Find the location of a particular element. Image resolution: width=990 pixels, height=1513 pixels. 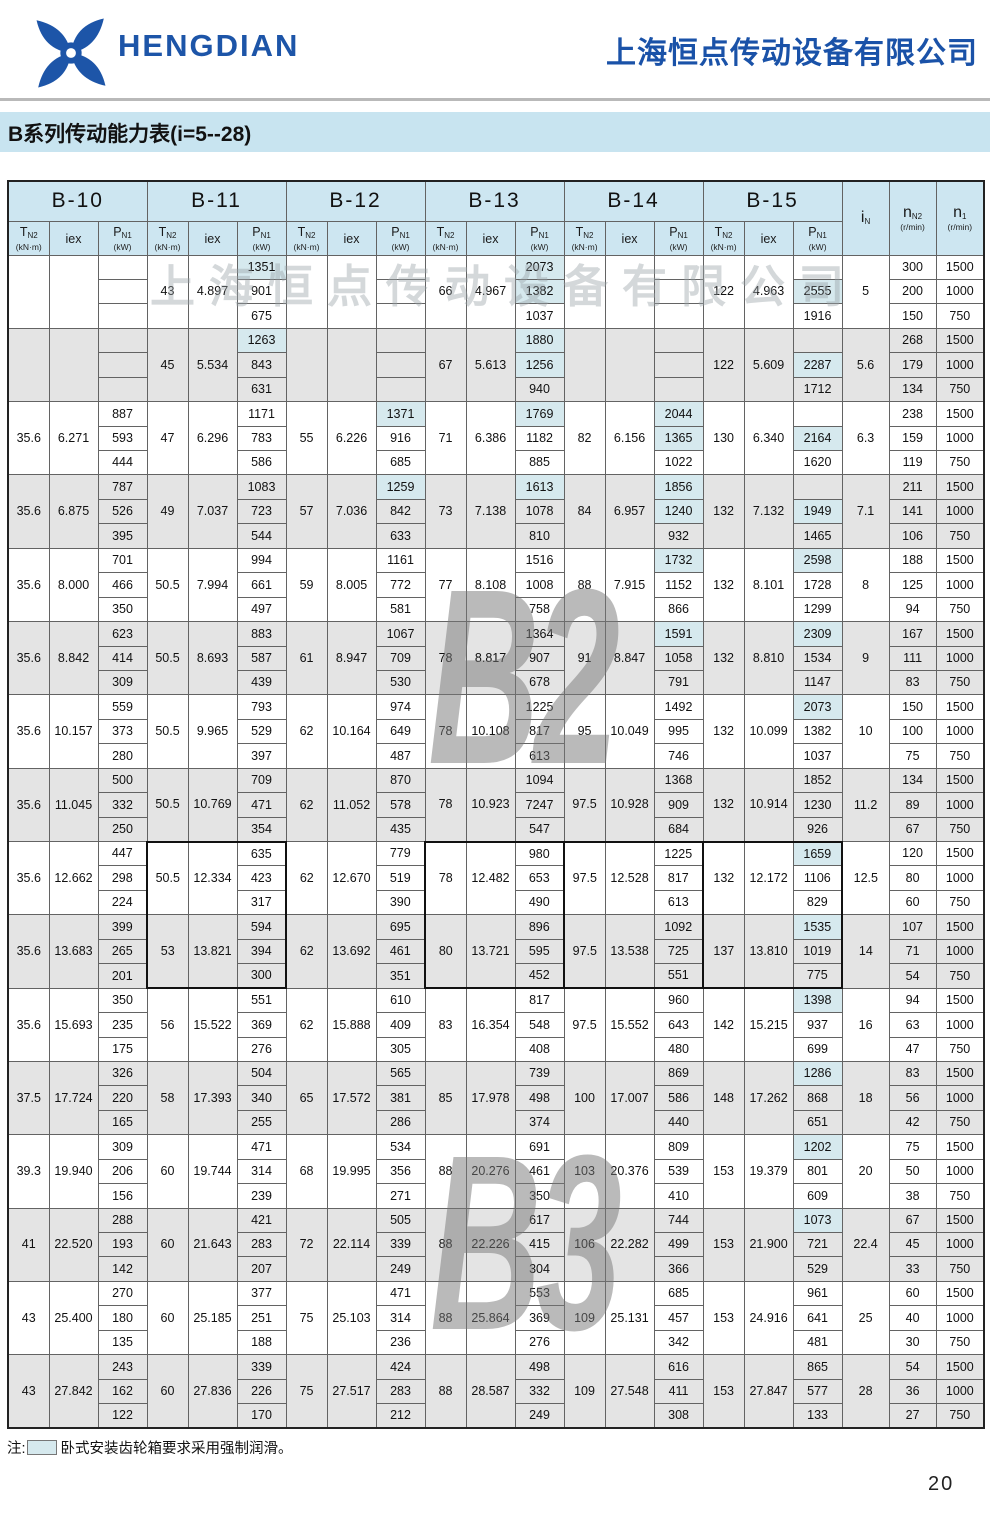

nn2-cell: 89 is located at coordinates (912, 805).